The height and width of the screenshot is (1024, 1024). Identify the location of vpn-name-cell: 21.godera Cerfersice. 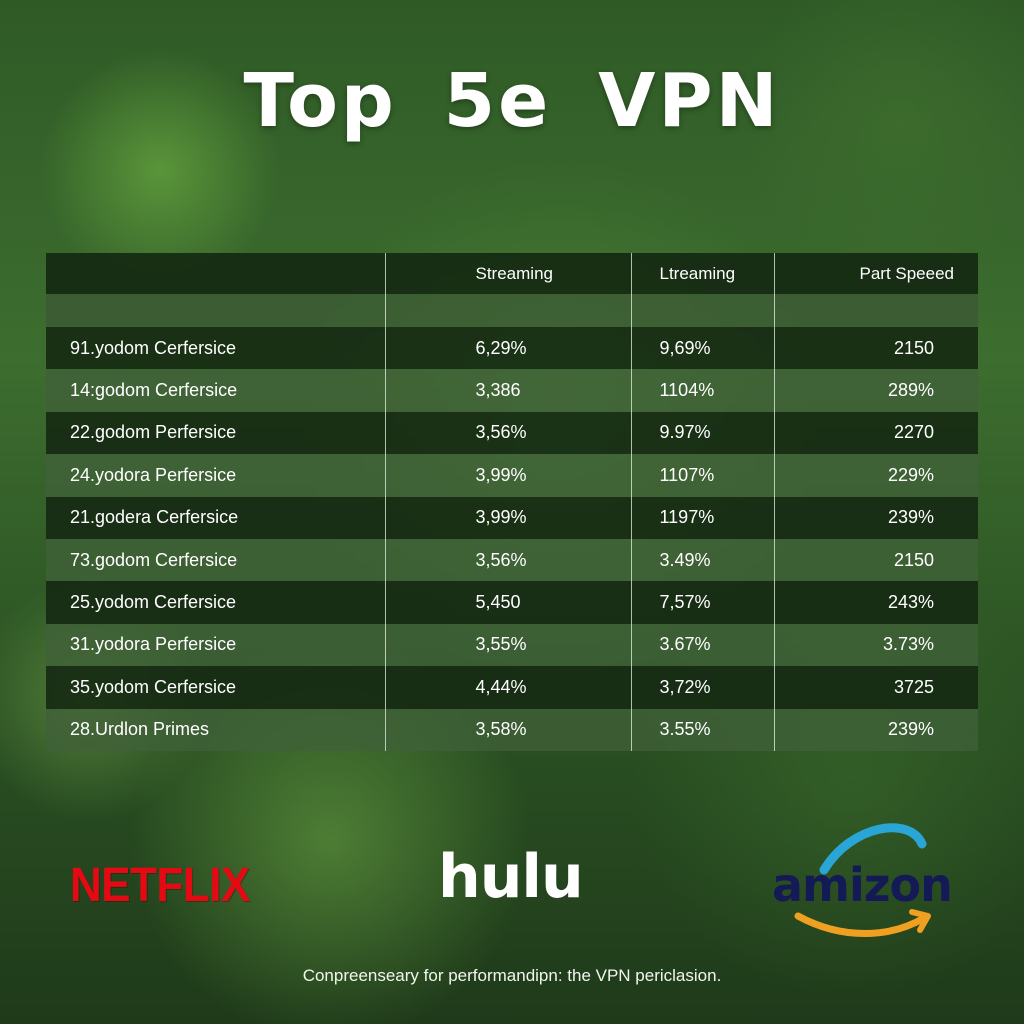
(154, 517).